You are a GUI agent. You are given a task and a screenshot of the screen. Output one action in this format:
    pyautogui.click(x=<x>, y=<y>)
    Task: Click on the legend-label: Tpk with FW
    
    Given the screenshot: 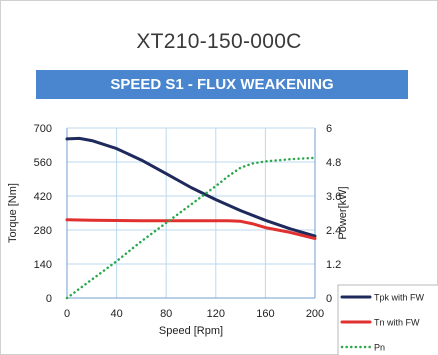 What is the action you would take?
    pyautogui.click(x=399, y=298)
    